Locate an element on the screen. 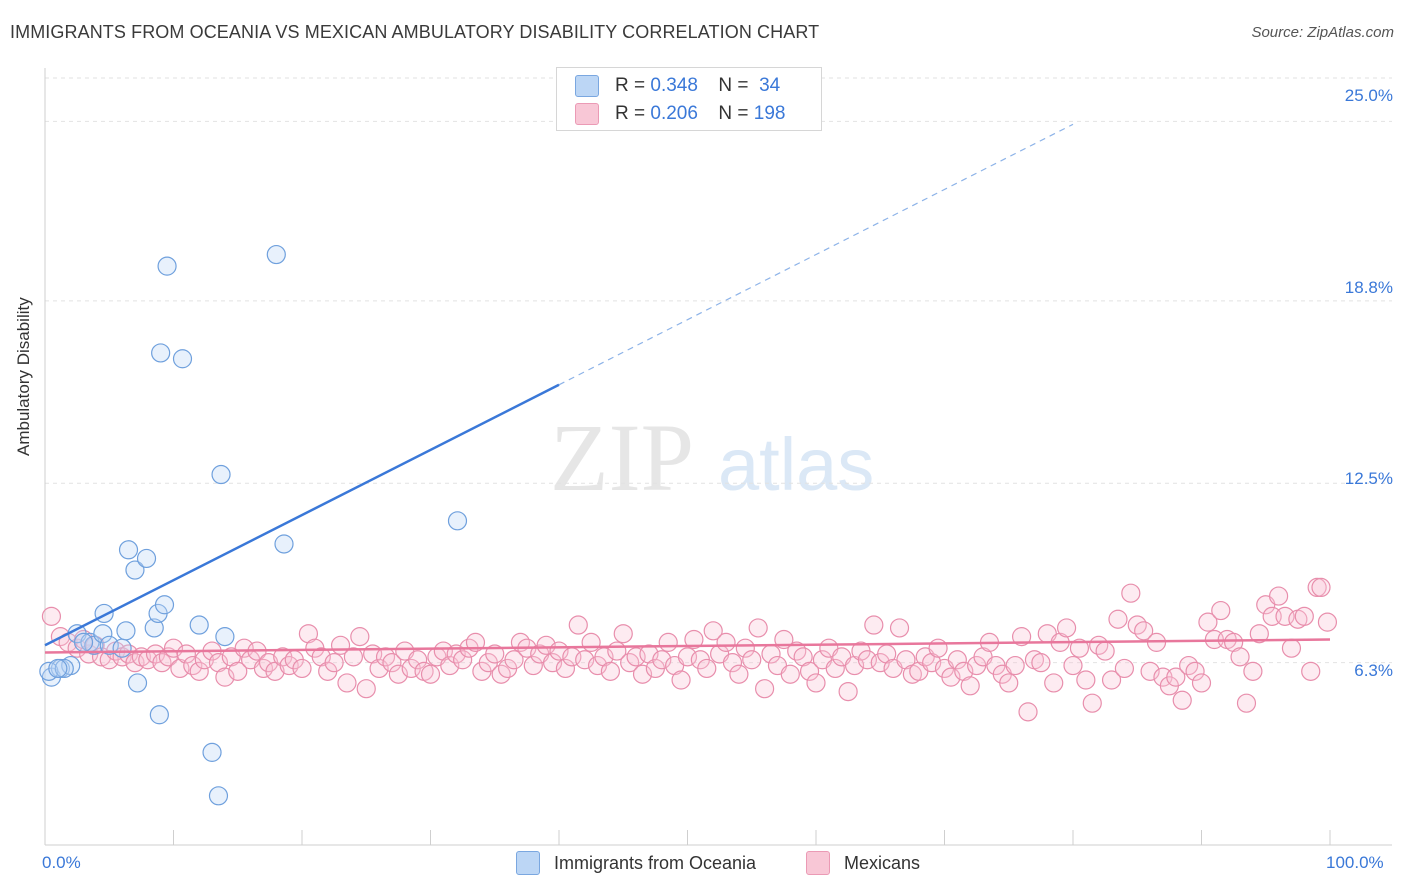  legend-row-oceania: R = 0.348 N = 34 is located at coordinates (677, 86).